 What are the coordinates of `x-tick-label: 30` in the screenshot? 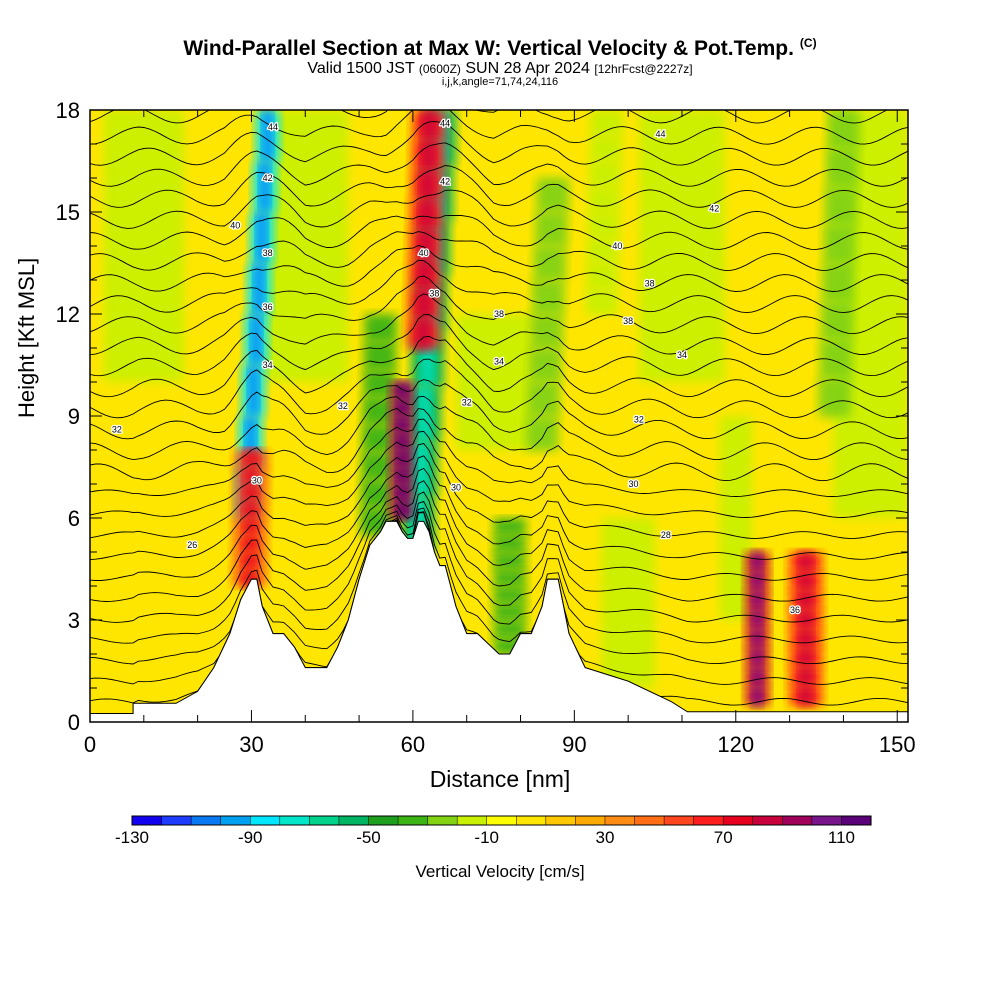 It's located at (251, 744).